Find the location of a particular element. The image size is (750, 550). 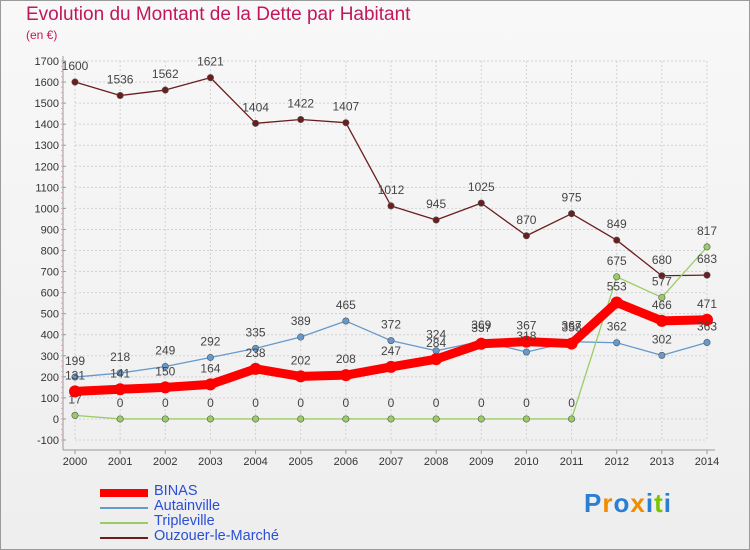

y-tick-label: 1500 is located at coordinates (47, 104).